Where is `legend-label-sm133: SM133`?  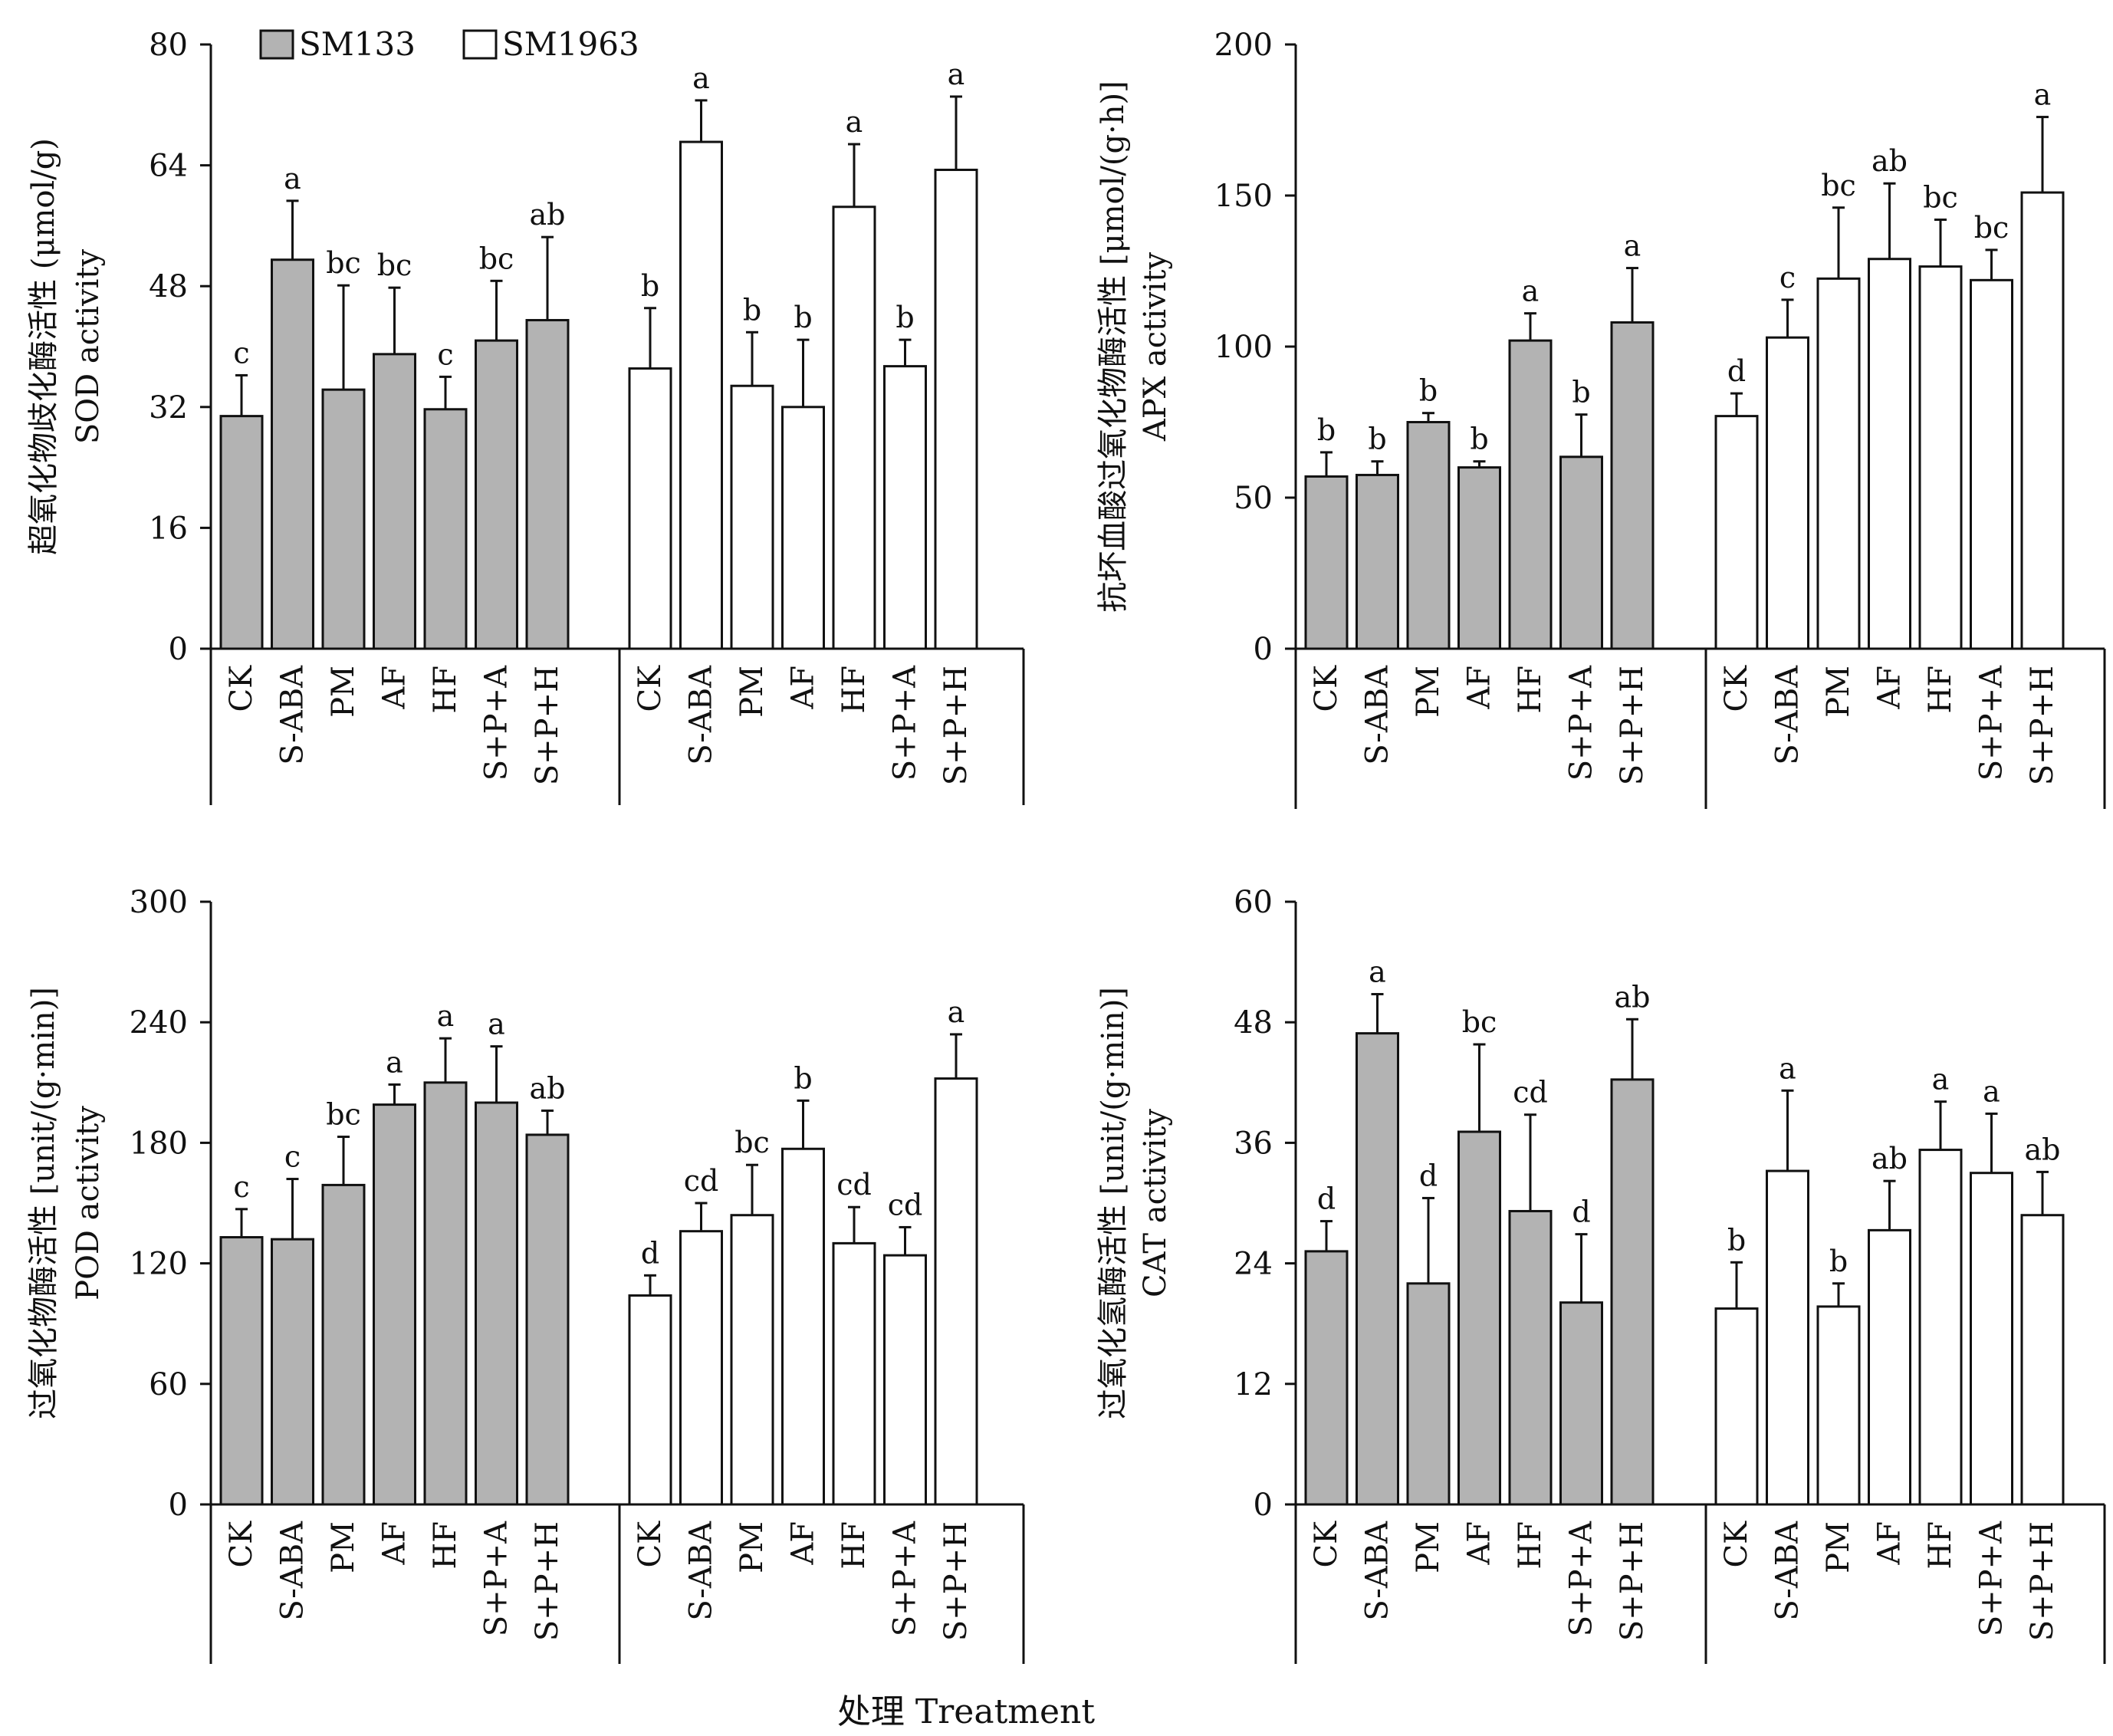
legend-label-sm133: SM133 is located at coordinates (357, 44).